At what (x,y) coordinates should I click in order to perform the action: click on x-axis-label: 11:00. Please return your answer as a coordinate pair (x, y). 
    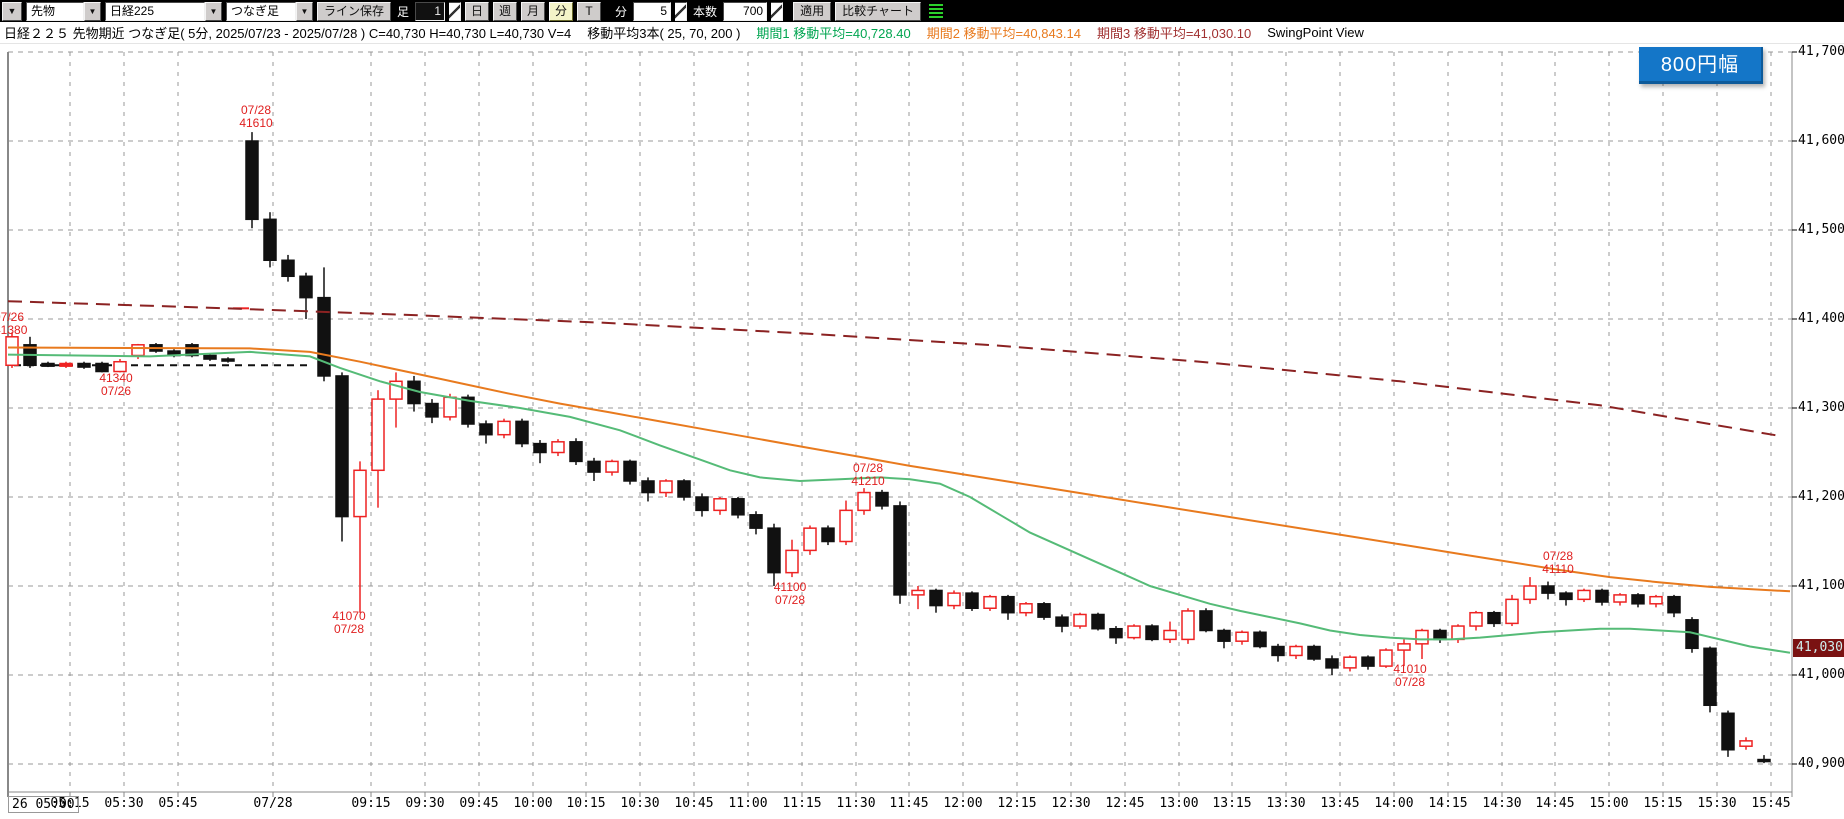
    Looking at the image, I should click on (748, 803).